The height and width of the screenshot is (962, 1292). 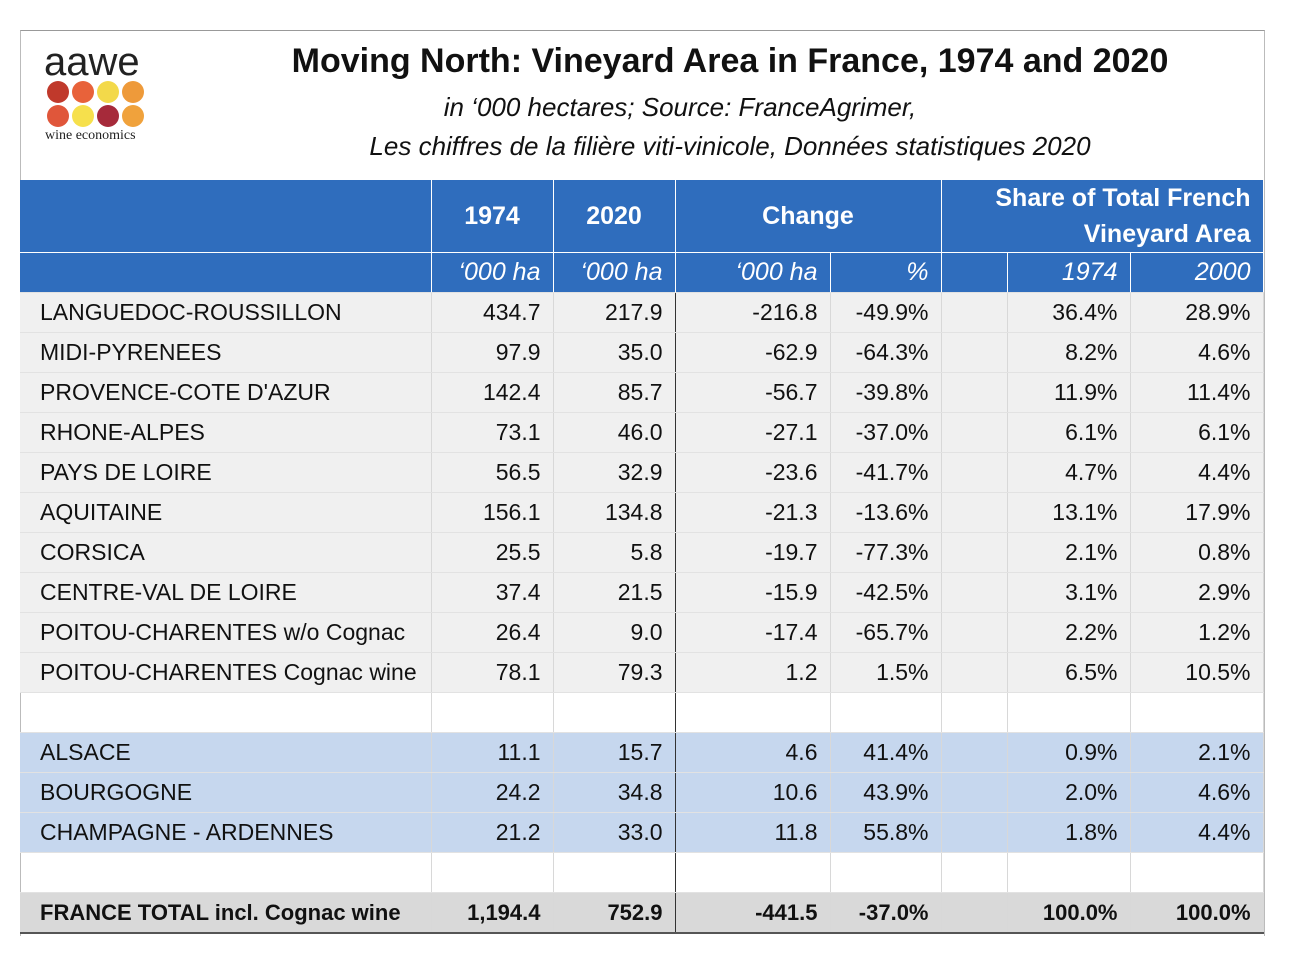 What do you see at coordinates (614, 672) in the screenshot?
I see `table-cell: 79.3` at bounding box center [614, 672].